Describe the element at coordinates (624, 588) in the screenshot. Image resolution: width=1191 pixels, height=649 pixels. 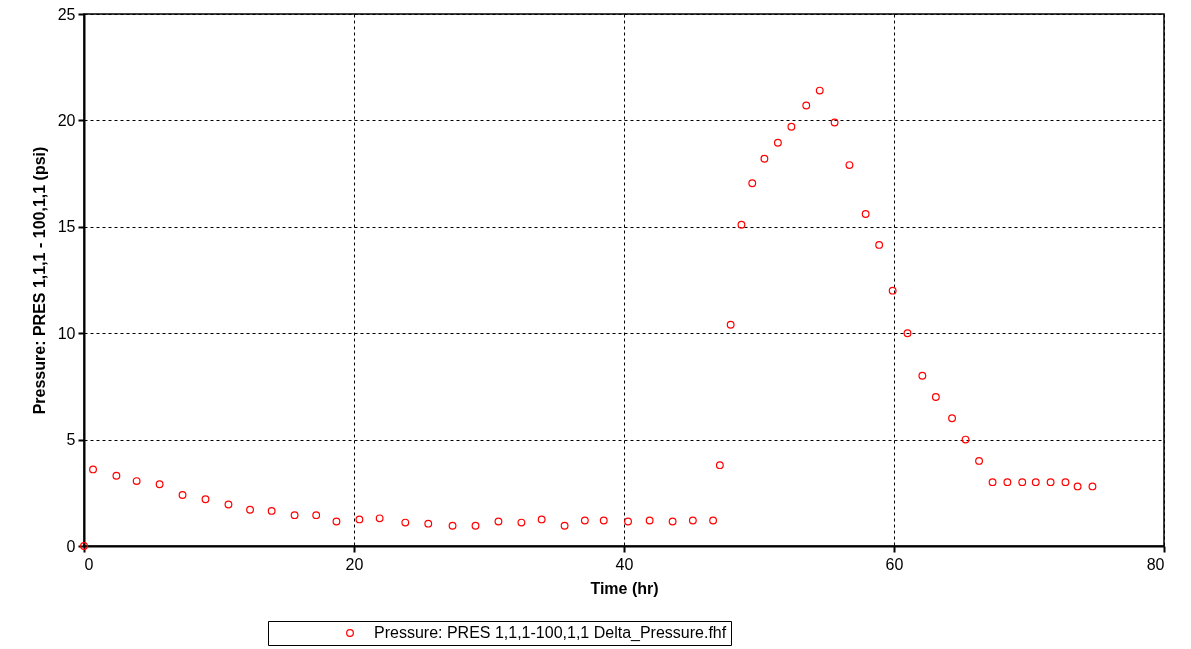
I see `x-axis-title: Time (hr)` at that location.